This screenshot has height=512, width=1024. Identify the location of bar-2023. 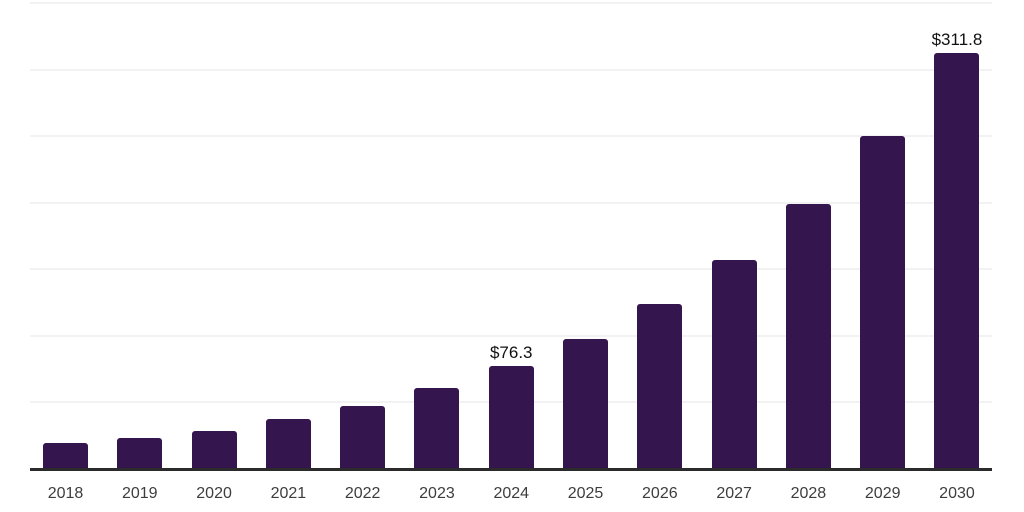
(437, 428).